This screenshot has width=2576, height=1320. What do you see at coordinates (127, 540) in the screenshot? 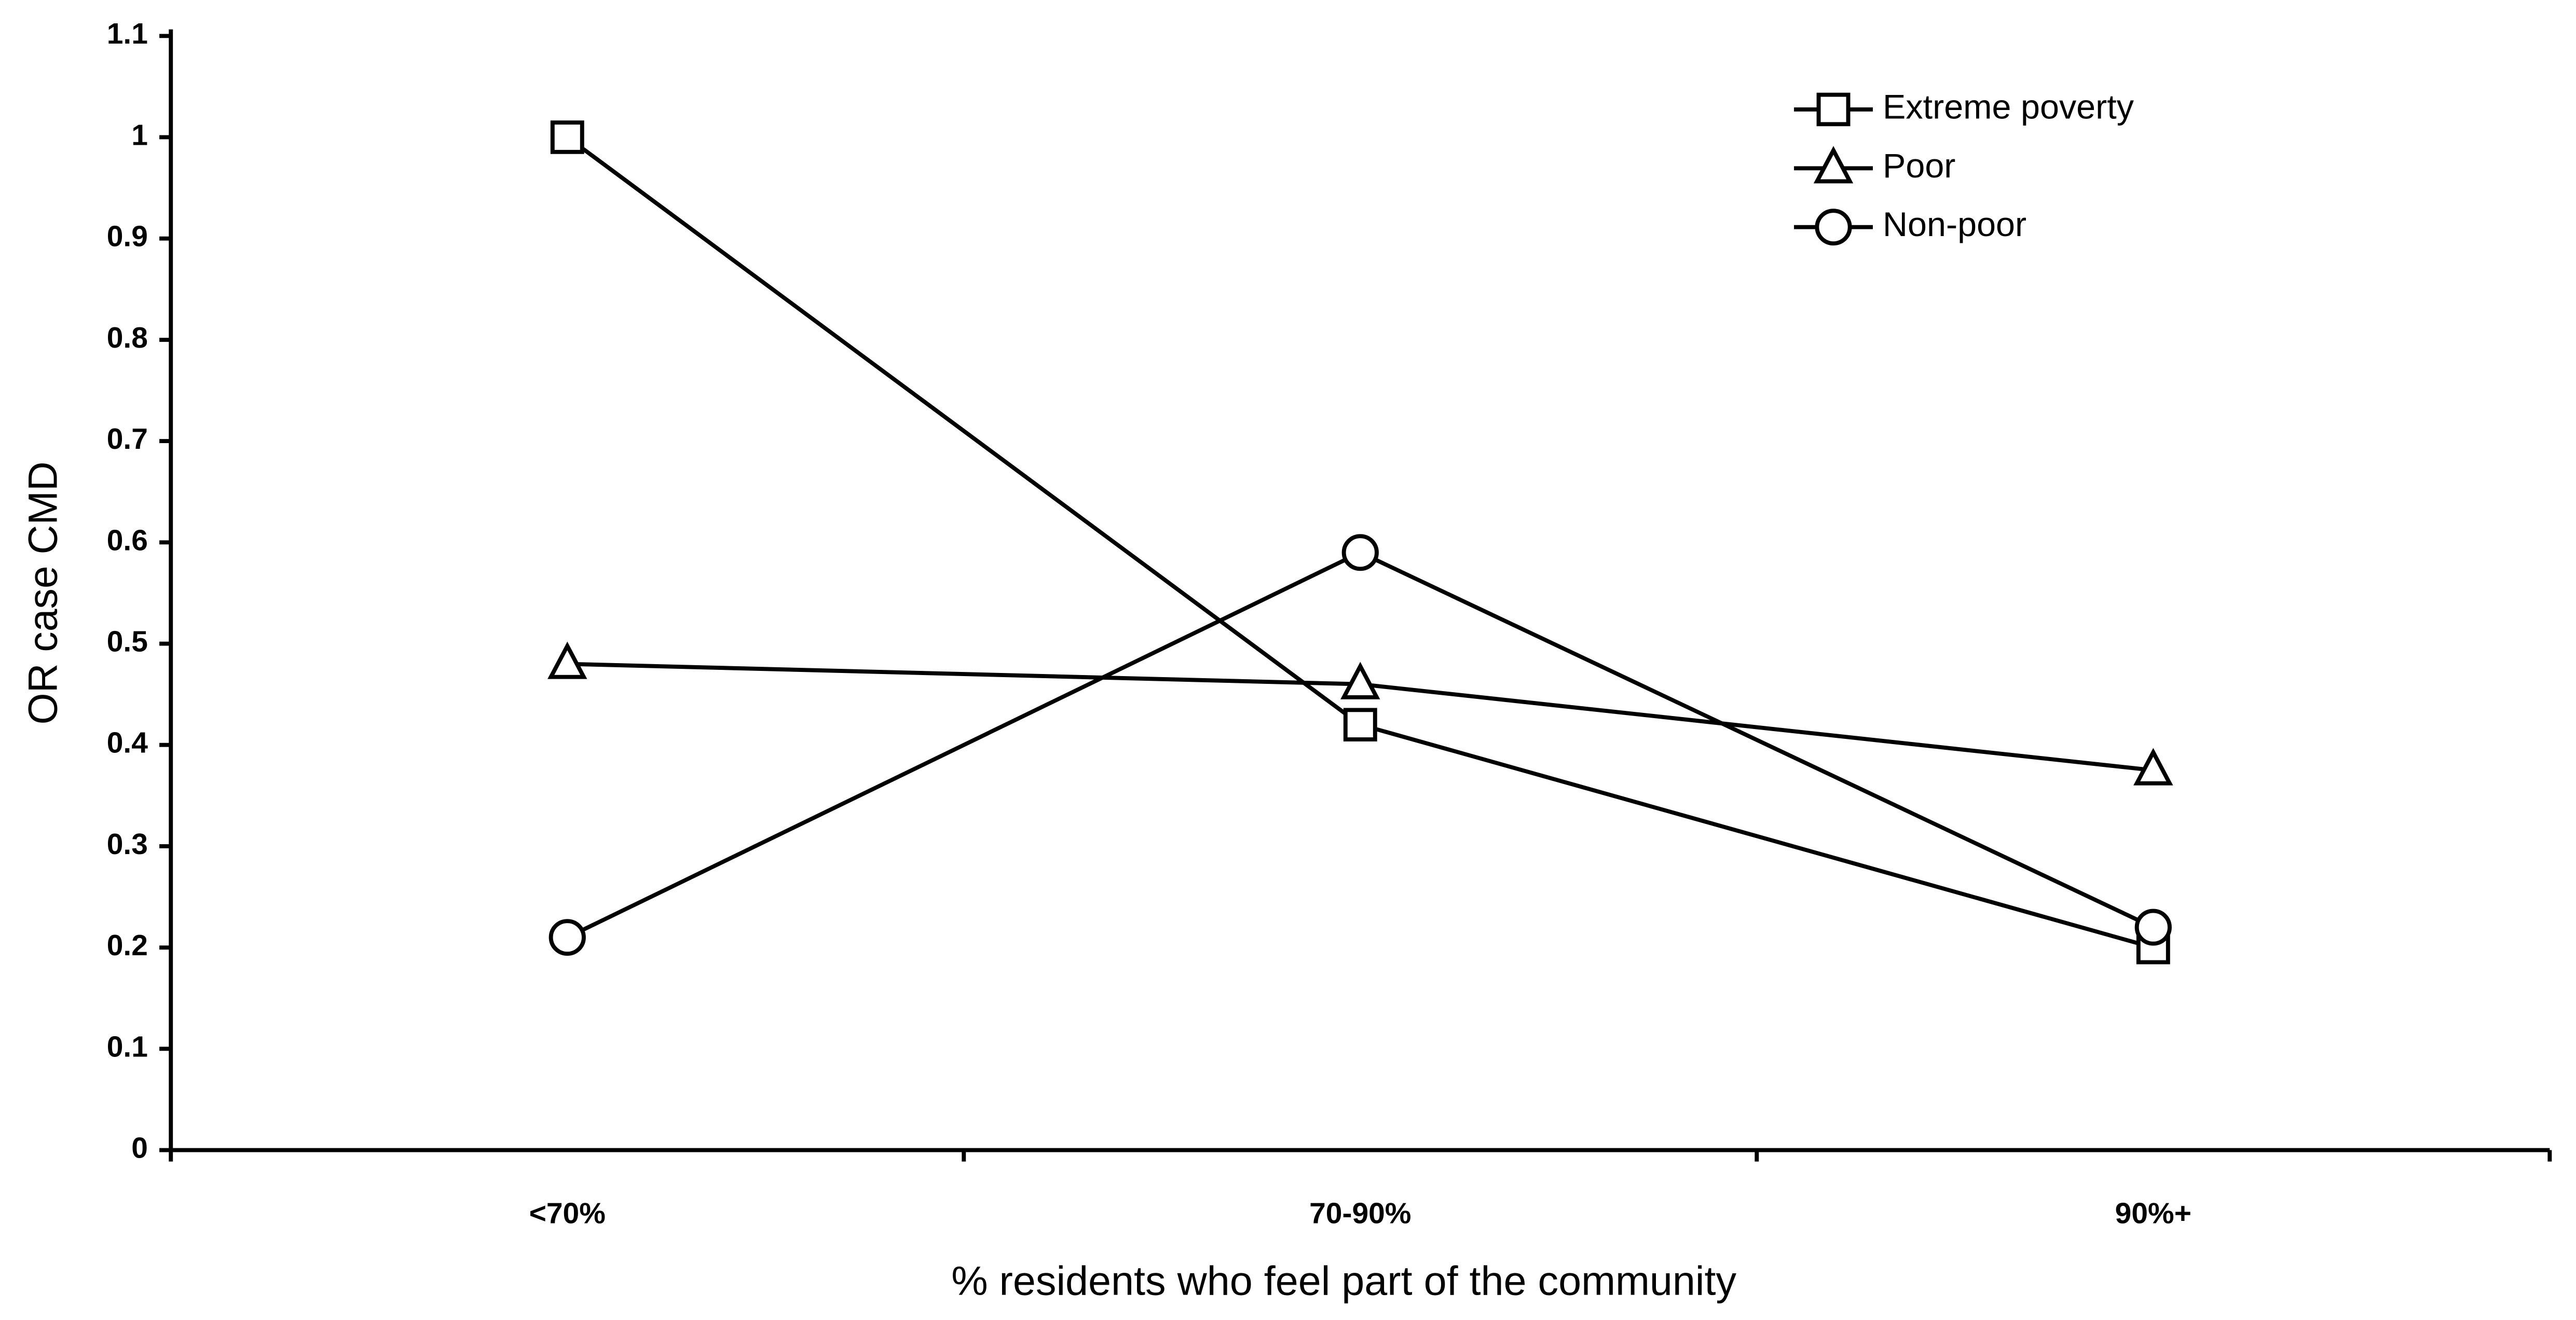
I see `y-tick-label: 0.6` at bounding box center [127, 540].